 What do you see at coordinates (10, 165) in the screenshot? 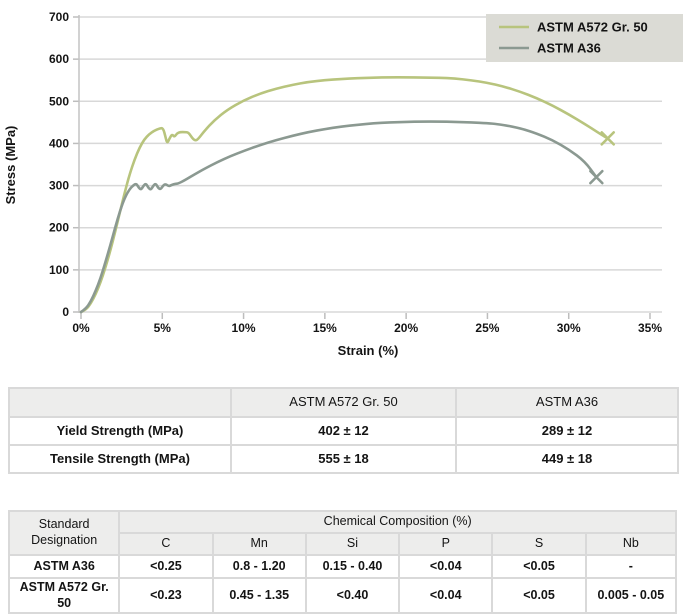
I see `y-axis-title: Stress (MPa)` at bounding box center [10, 165].